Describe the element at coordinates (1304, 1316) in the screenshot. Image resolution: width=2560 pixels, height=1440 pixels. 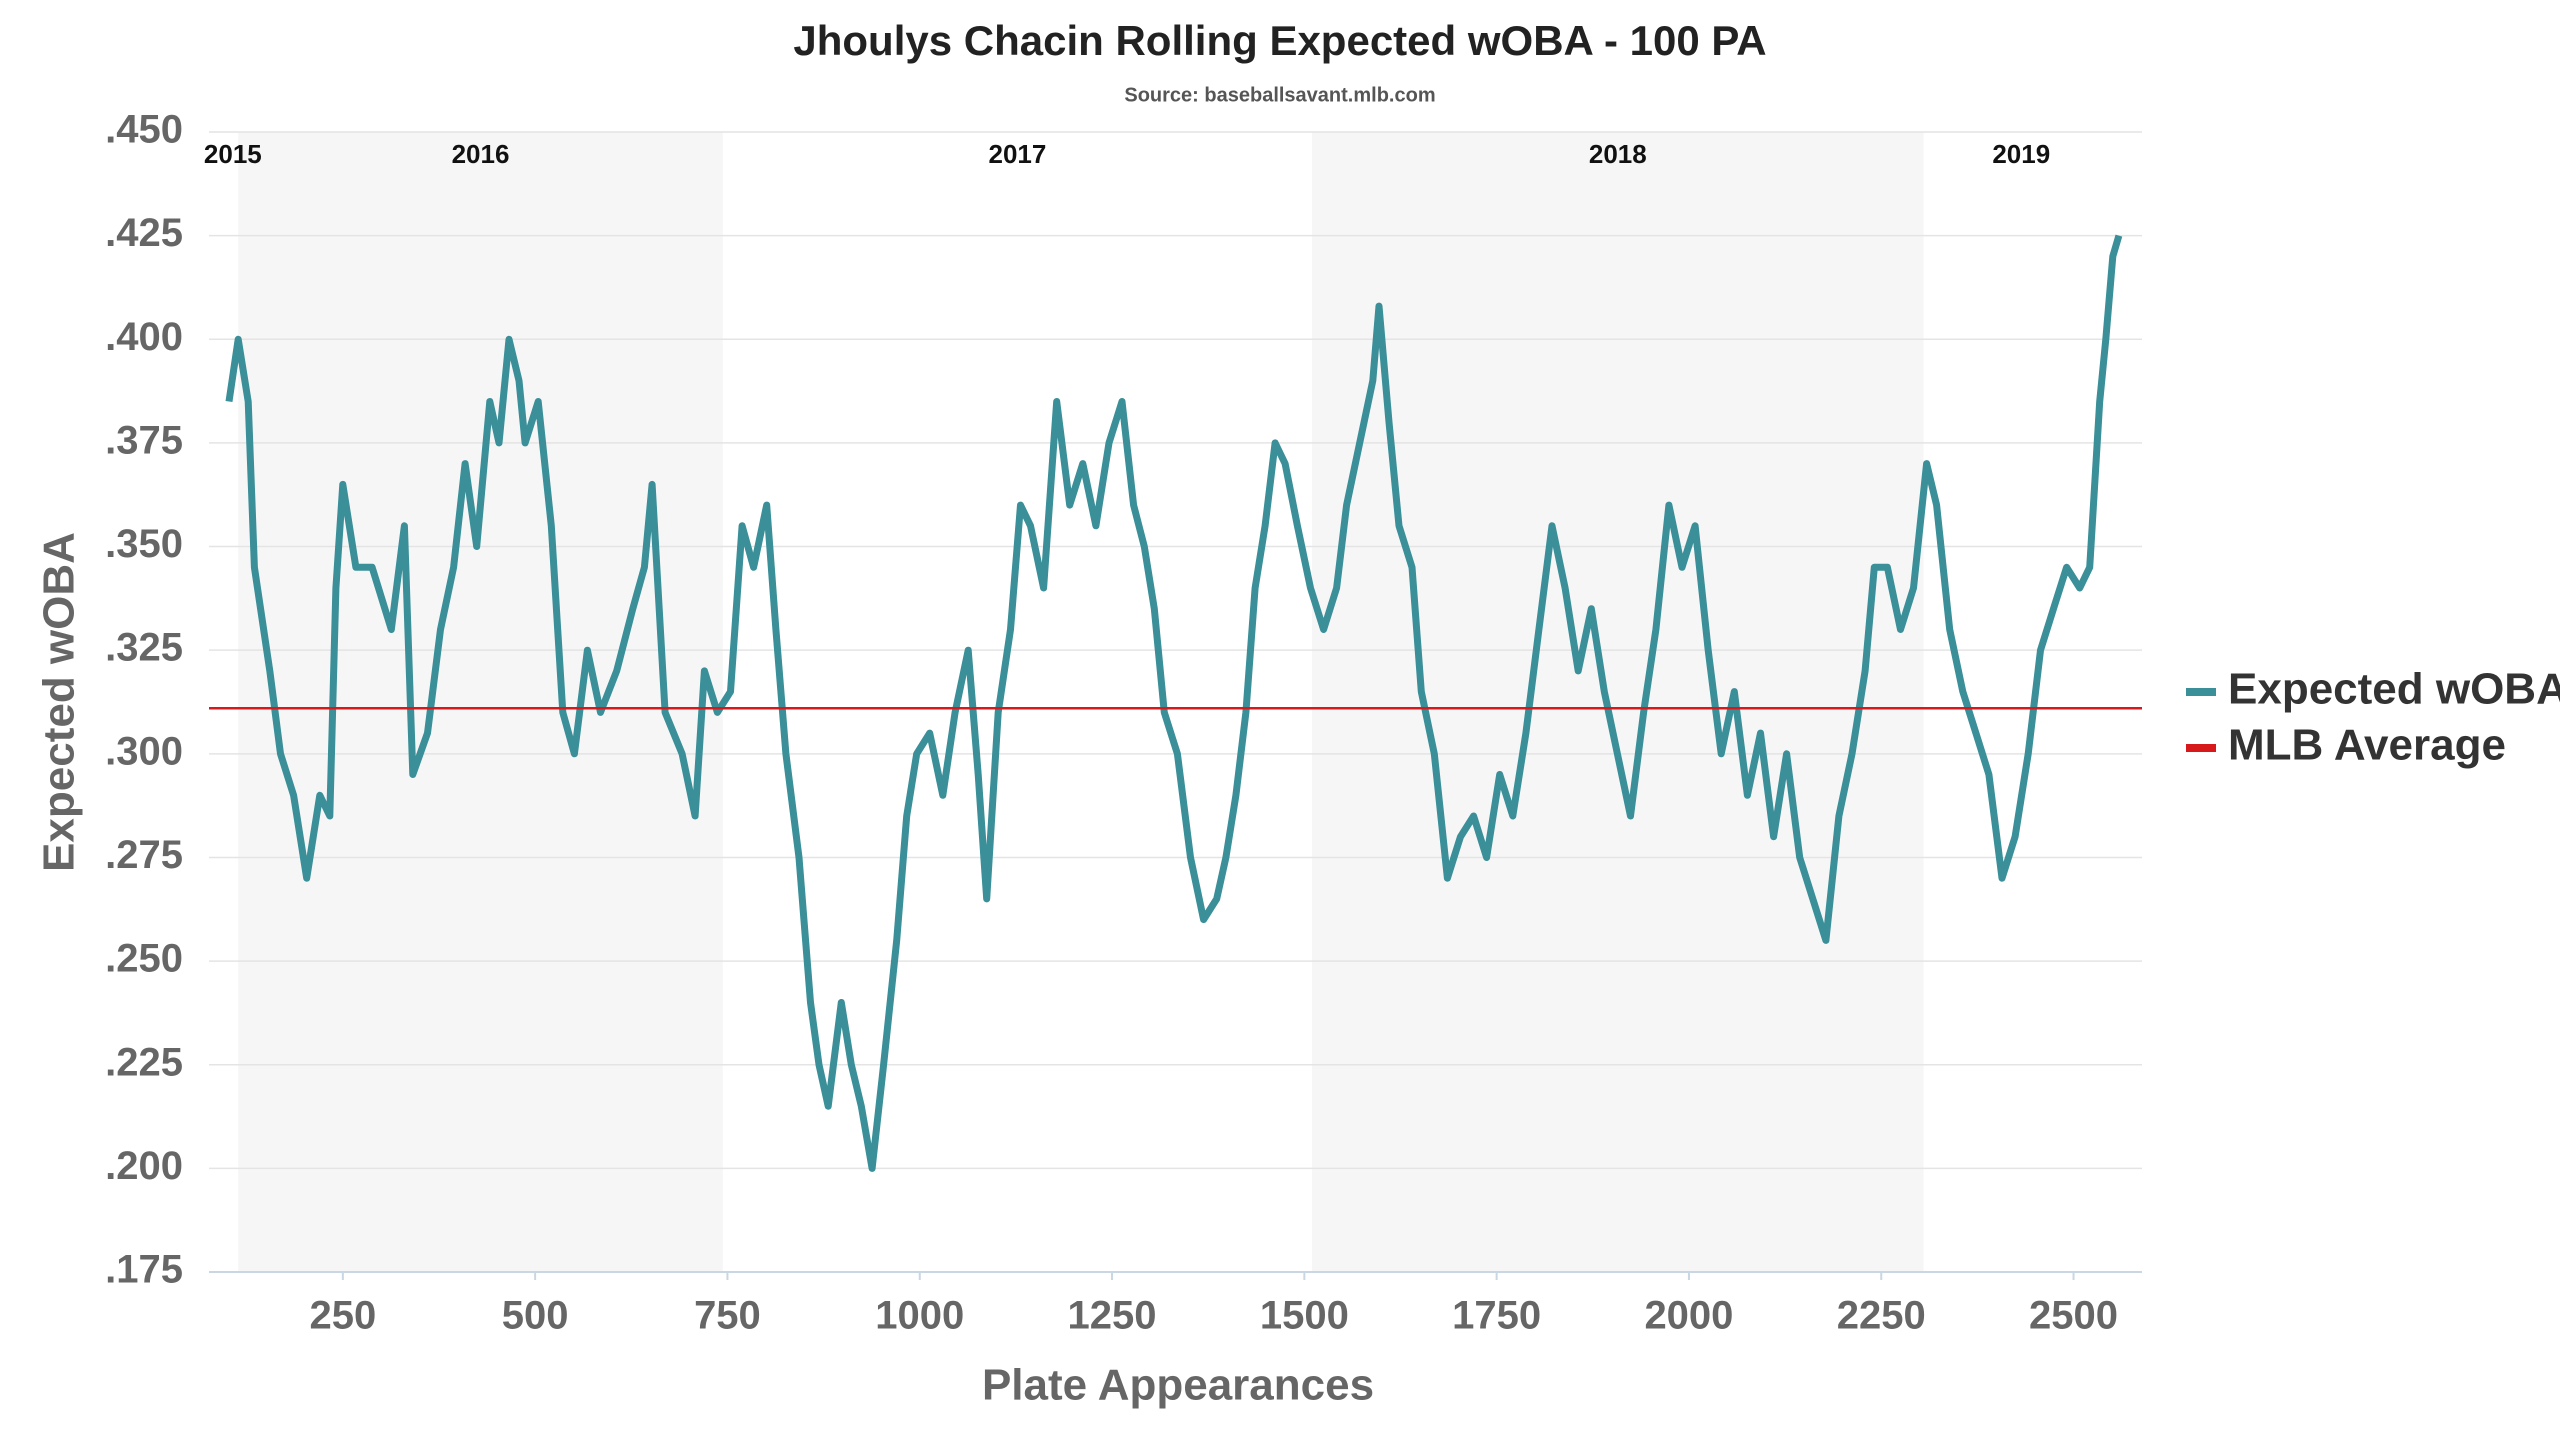
I see `x-tick-label: 1500` at that location.